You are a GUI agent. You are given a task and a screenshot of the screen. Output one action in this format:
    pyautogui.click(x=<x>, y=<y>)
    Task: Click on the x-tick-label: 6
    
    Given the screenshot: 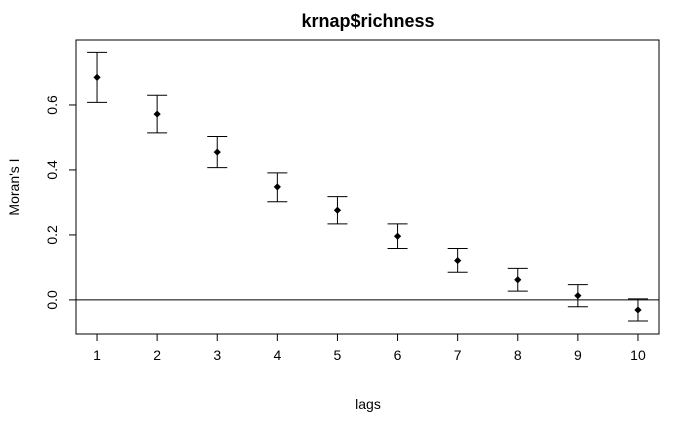 What is the action you would take?
    pyautogui.click(x=398, y=355)
    